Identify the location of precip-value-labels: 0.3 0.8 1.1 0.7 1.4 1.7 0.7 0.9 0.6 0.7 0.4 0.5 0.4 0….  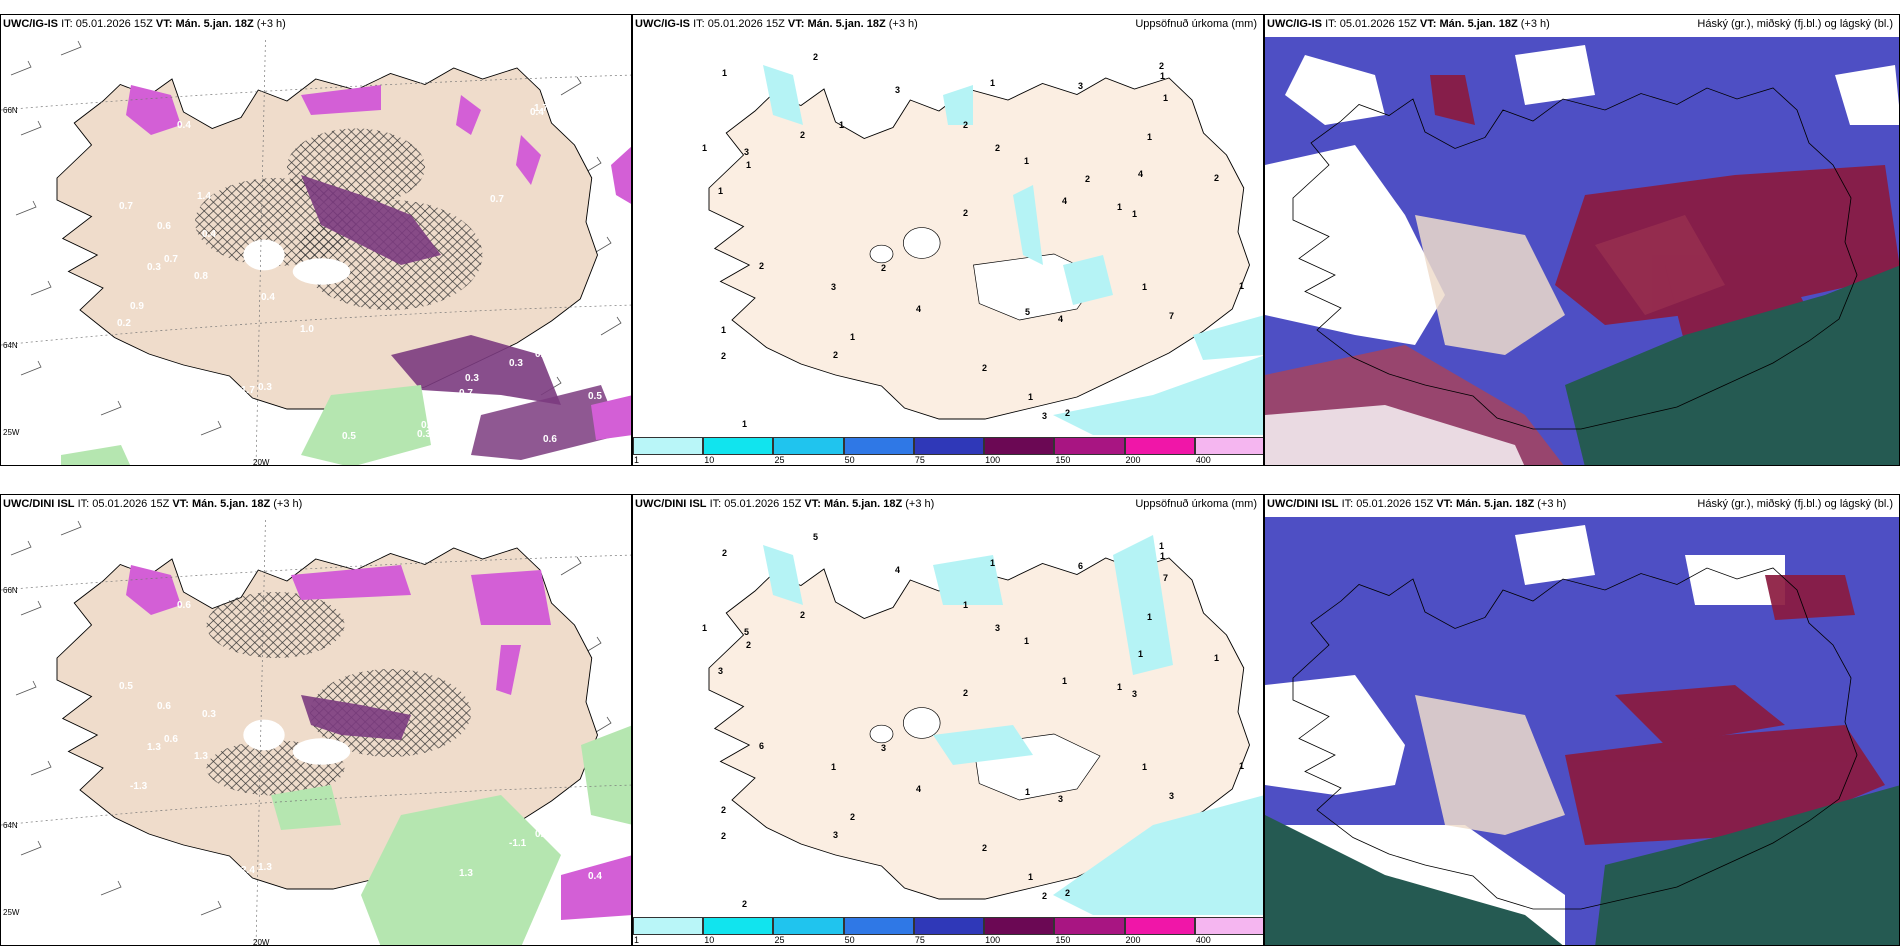
(364, 274).